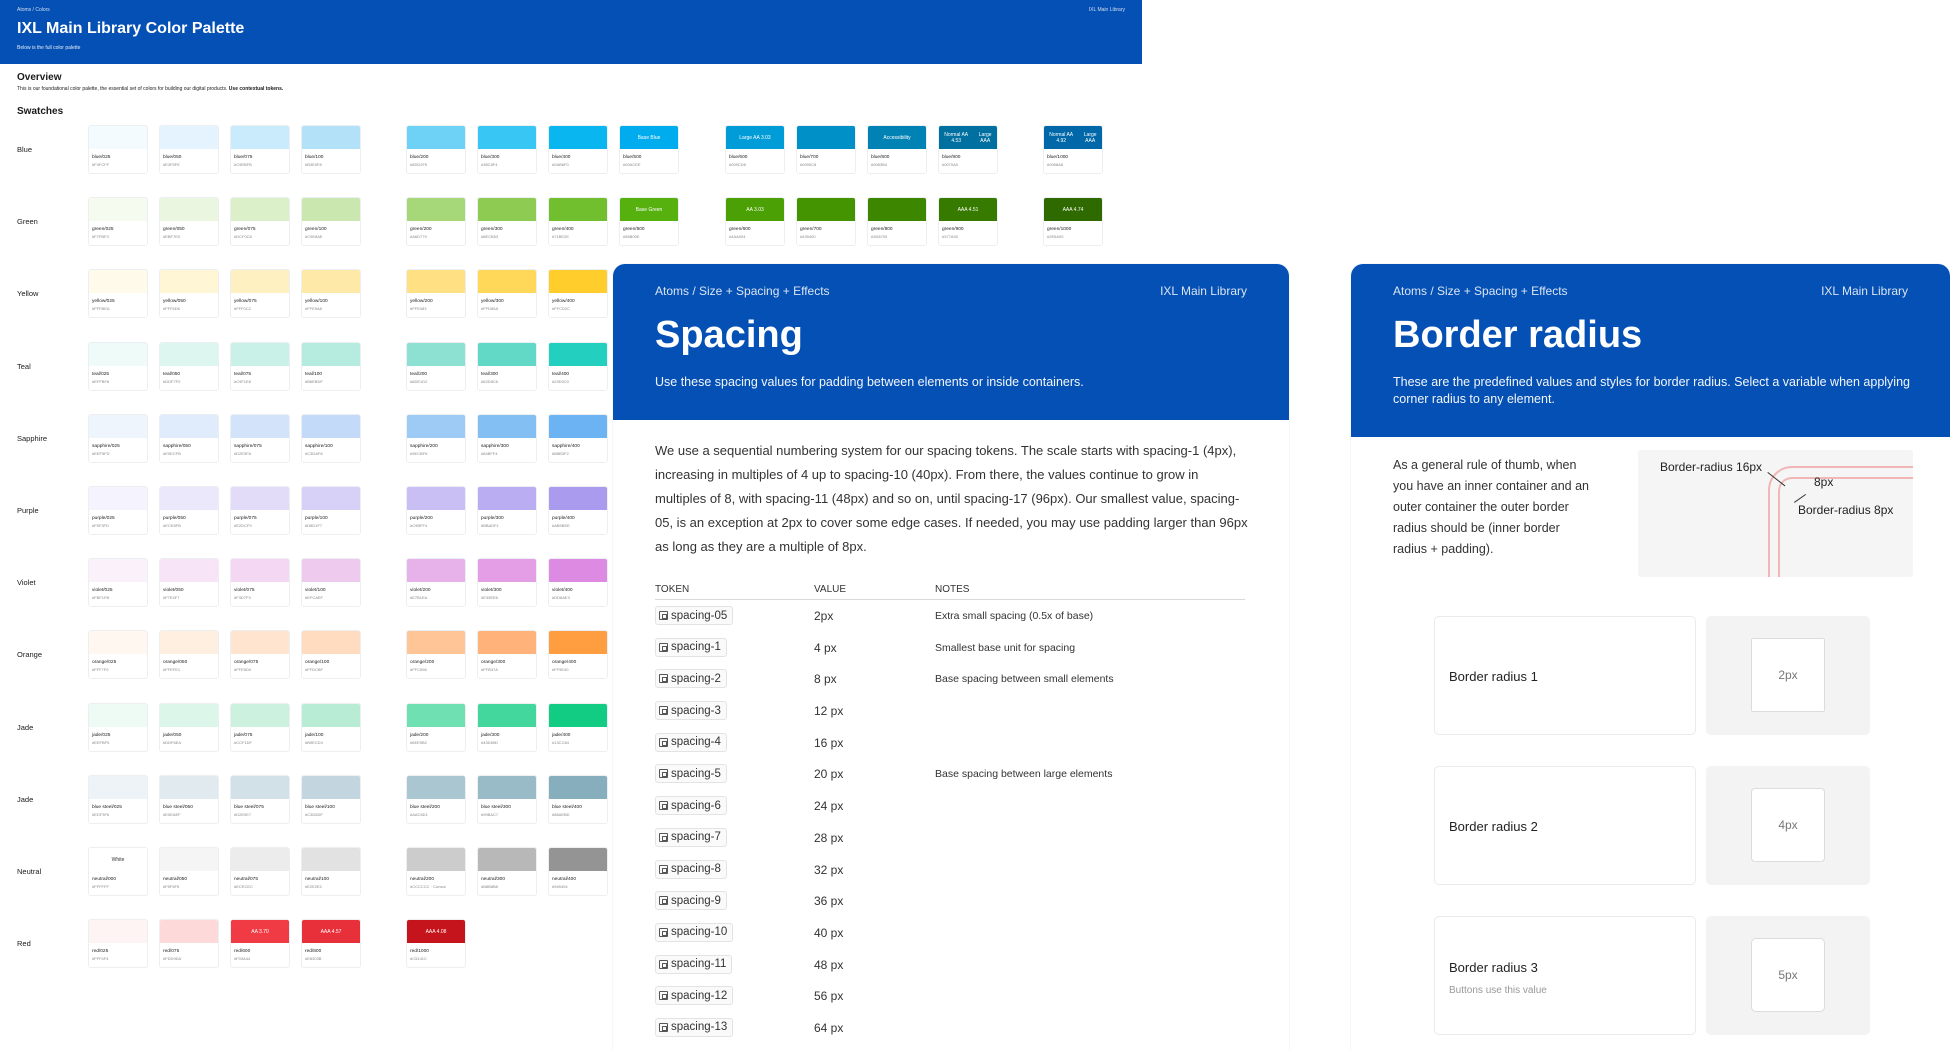 The width and height of the screenshot is (1950, 1050). What do you see at coordinates (691, 869) in the screenshot?
I see `token-chip: spacing-8` at bounding box center [691, 869].